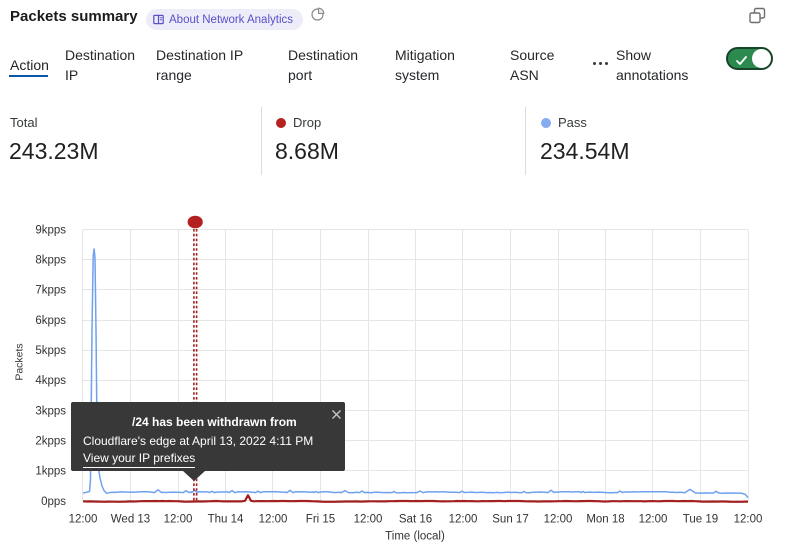 This screenshot has height=555, width=785. What do you see at coordinates (50, 261) in the screenshot?
I see `svg-text: 8kpps` at bounding box center [50, 261].